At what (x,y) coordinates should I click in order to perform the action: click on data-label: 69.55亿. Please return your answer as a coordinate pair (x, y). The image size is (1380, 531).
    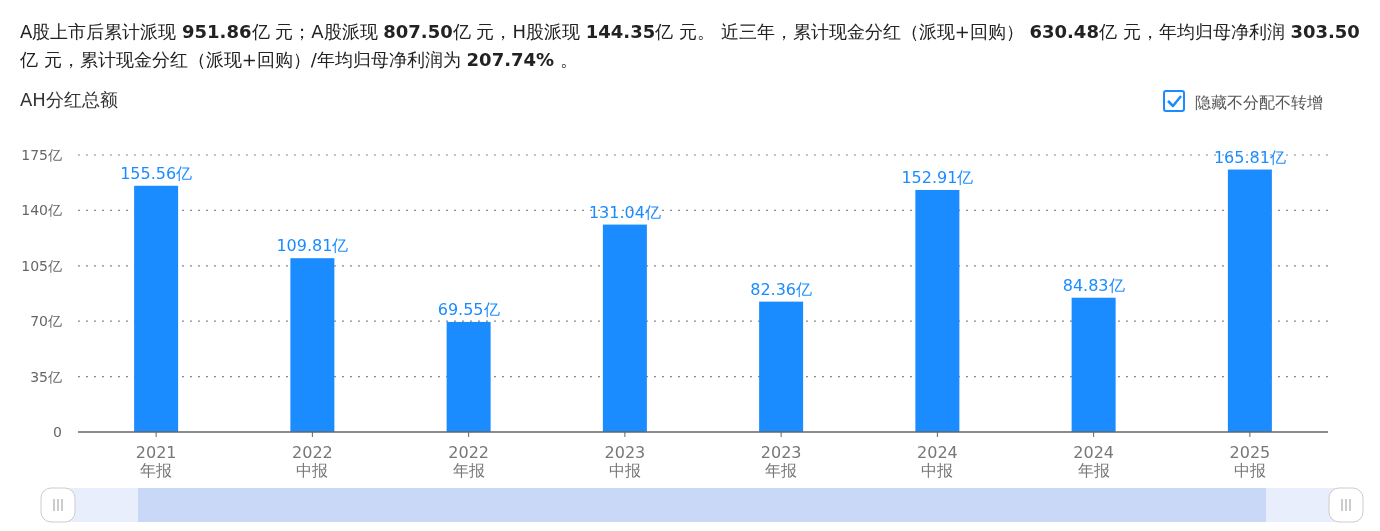
    Looking at the image, I should click on (468, 309).